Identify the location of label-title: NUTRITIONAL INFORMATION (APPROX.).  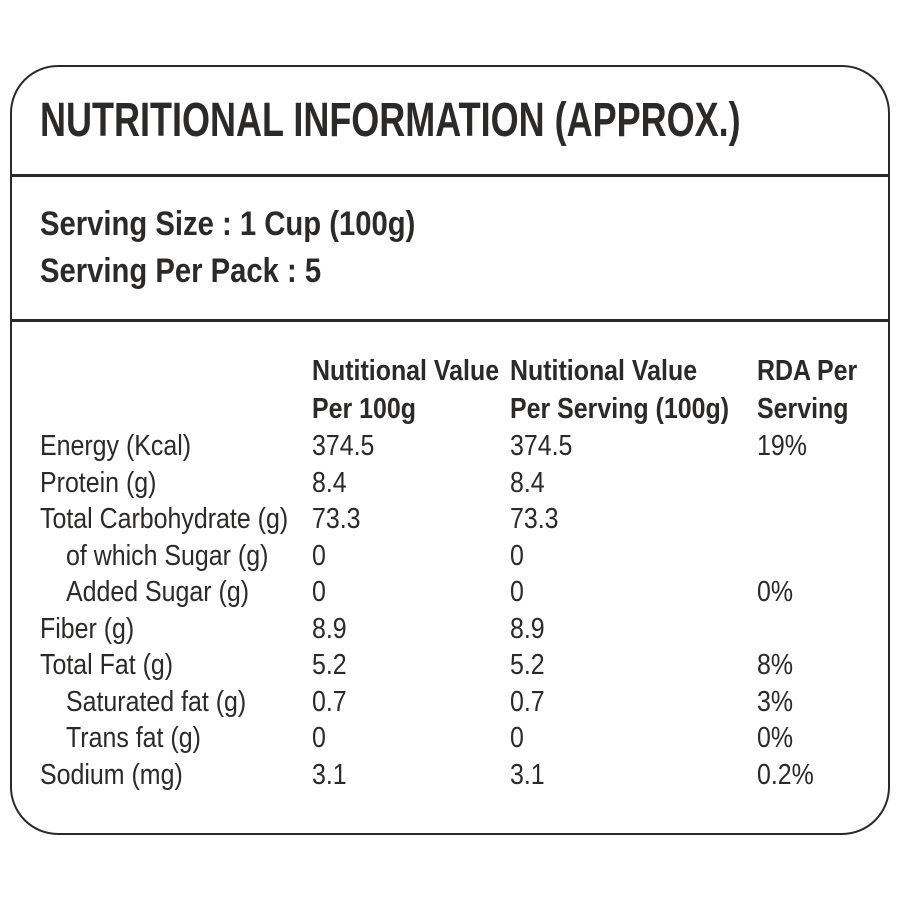
(390, 120).